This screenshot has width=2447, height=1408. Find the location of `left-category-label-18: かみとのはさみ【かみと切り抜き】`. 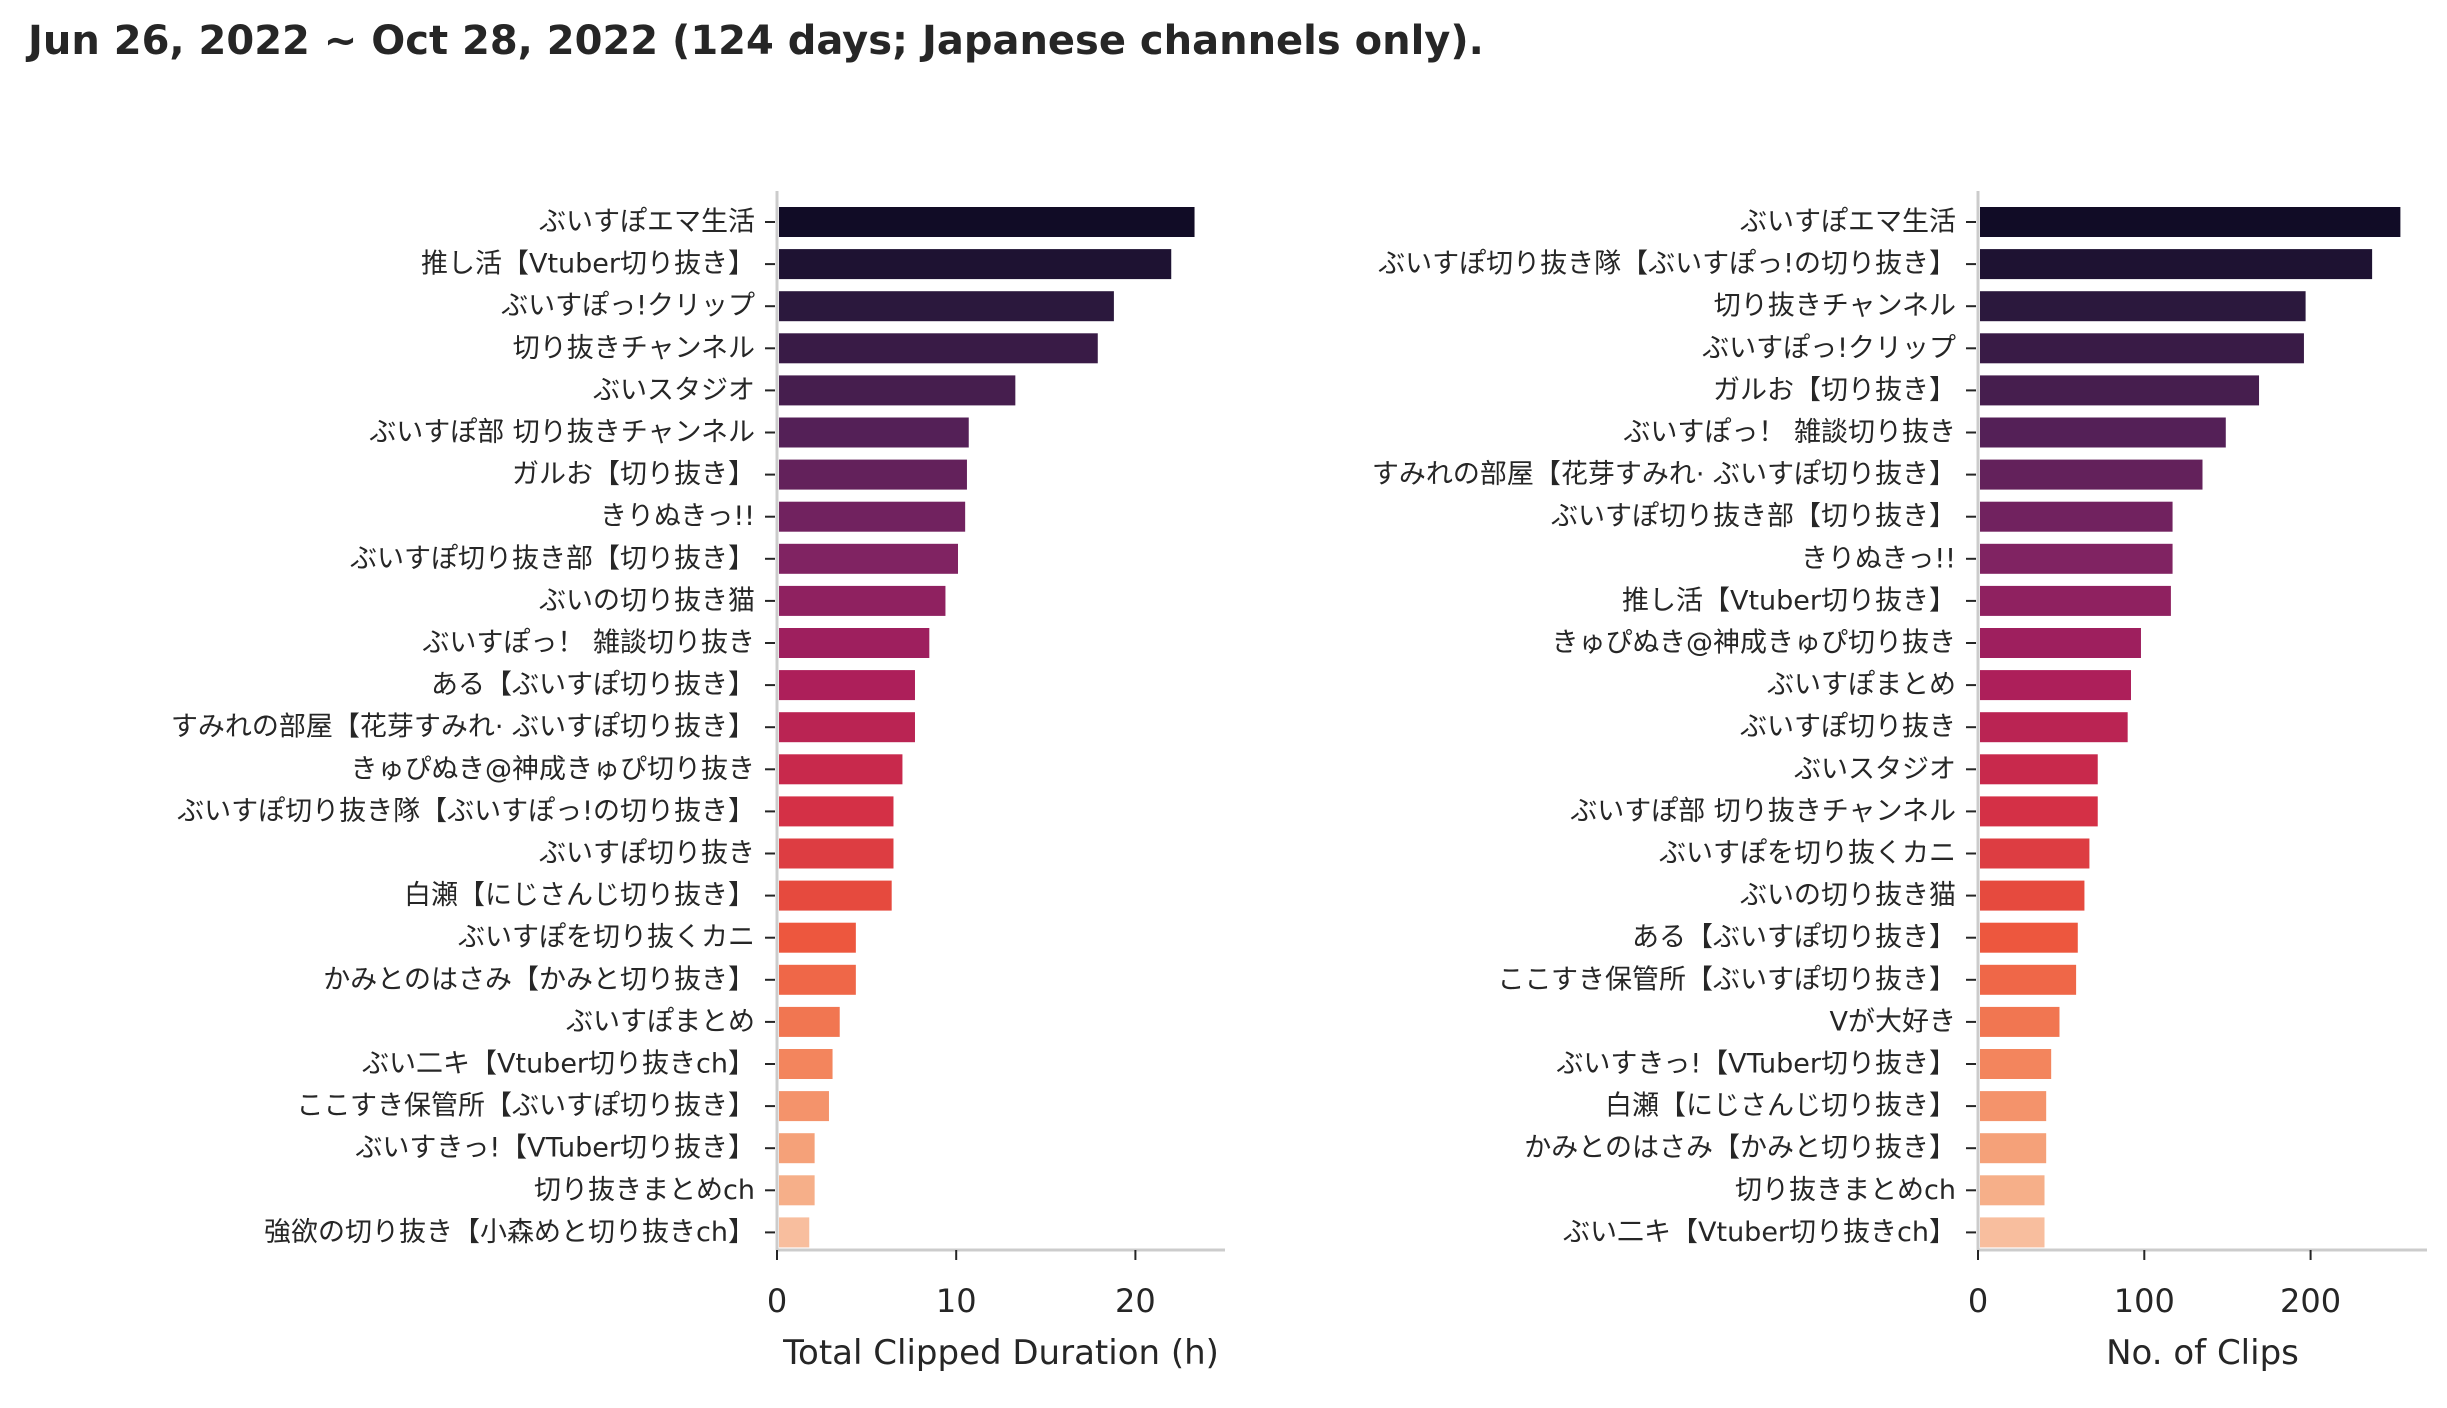

left-category-label-18: かみとのはさみ【かみと切り抜き】 is located at coordinates (539, 979).